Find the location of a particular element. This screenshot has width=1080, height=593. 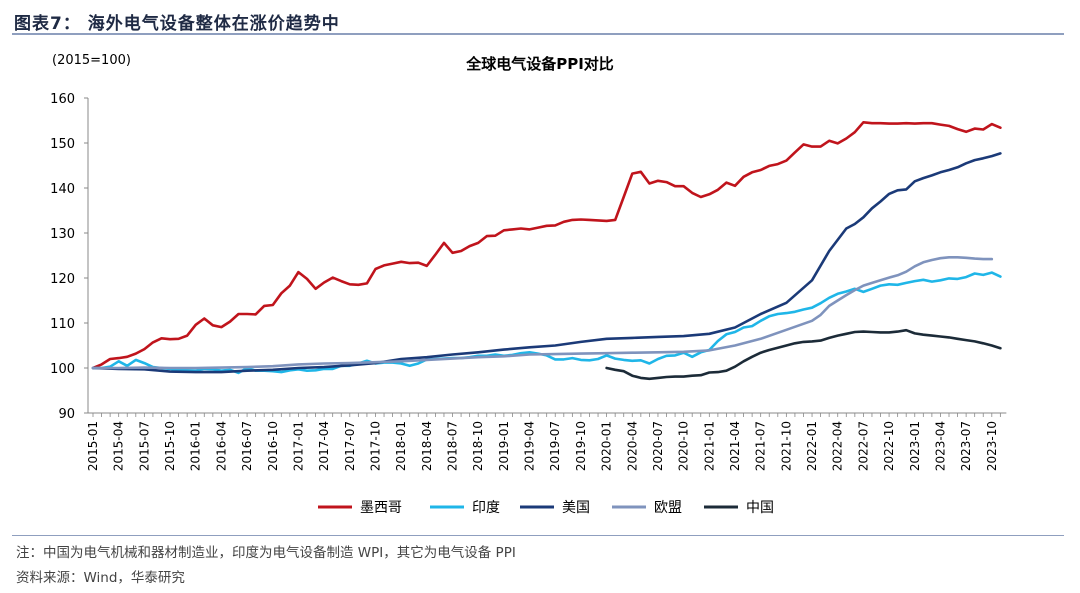

x-tick-label: 2023-01 is located at coordinates (915, 446).